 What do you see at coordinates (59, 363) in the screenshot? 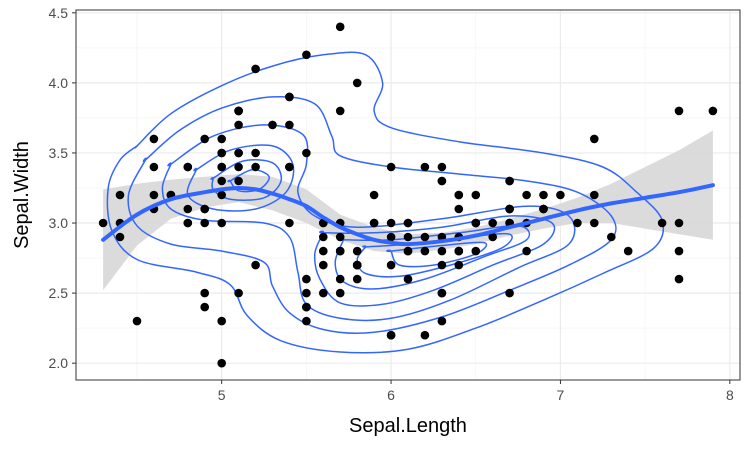
I see `y-tick-label: 2.0` at bounding box center [59, 363].